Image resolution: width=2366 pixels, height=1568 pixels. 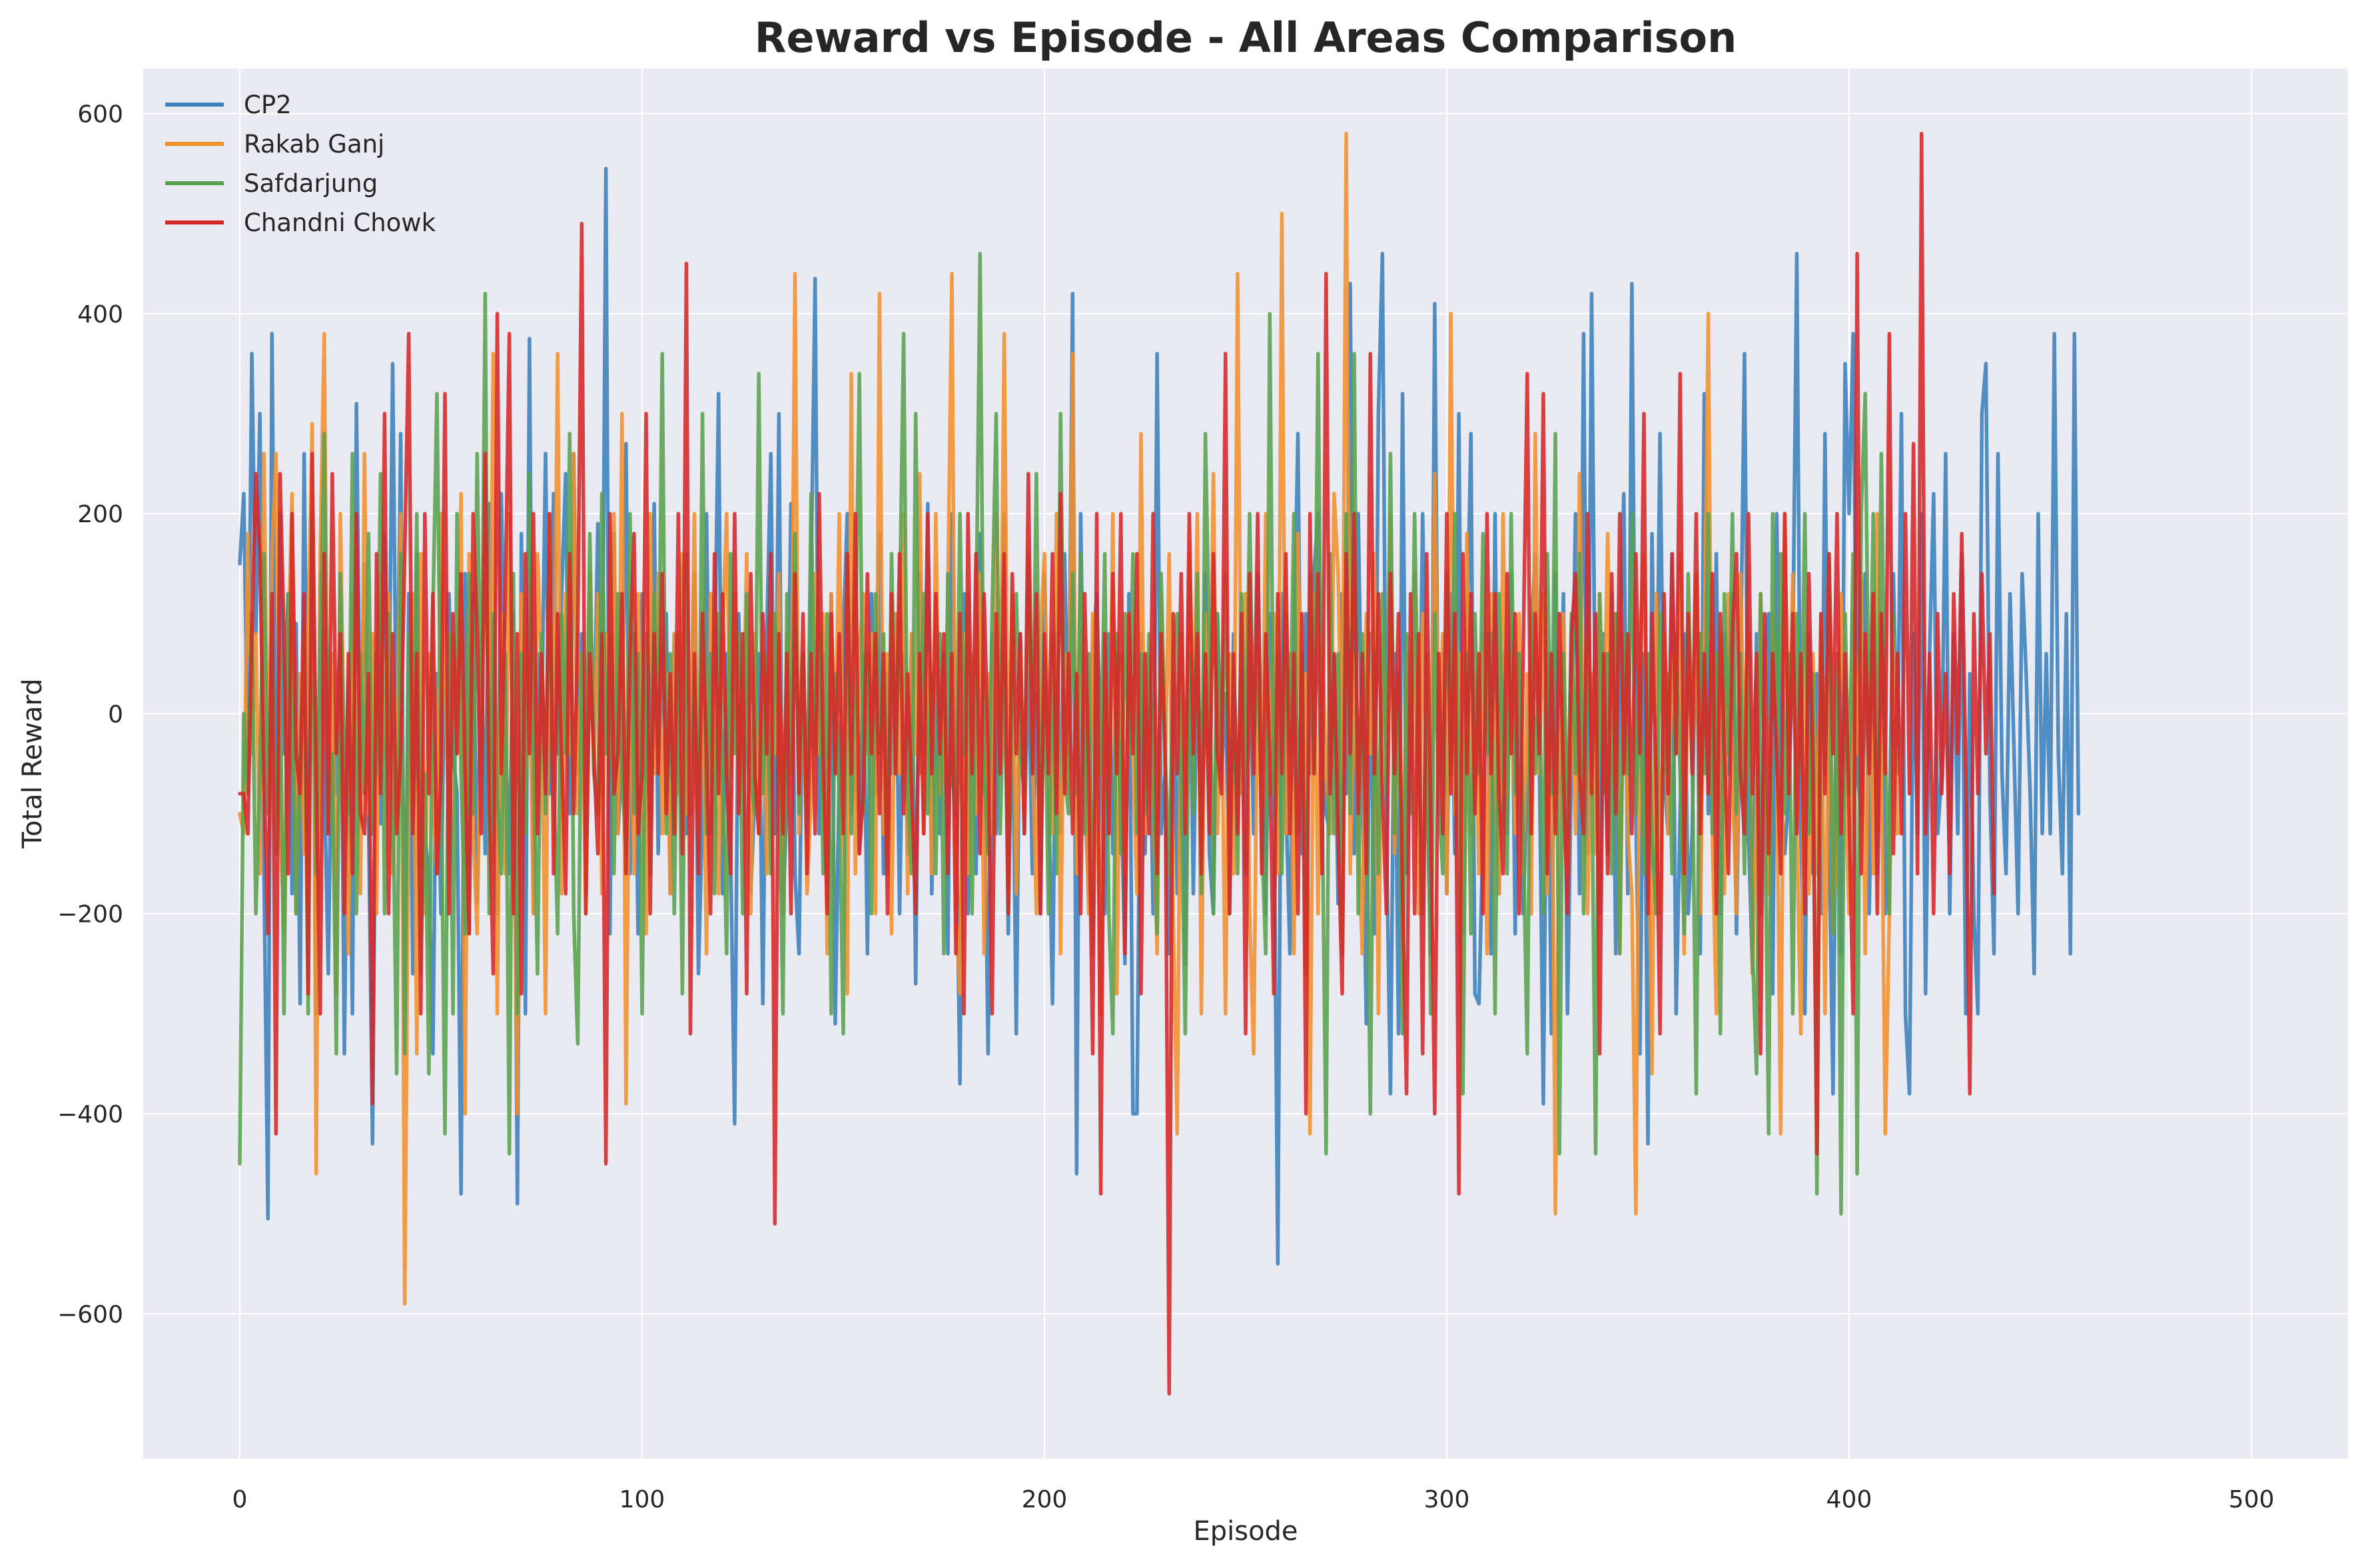 What do you see at coordinates (300, 164) in the screenshot?
I see `legend: CP2 Rakab Ganj Safdarjung Chandni Chowk` at bounding box center [300, 164].